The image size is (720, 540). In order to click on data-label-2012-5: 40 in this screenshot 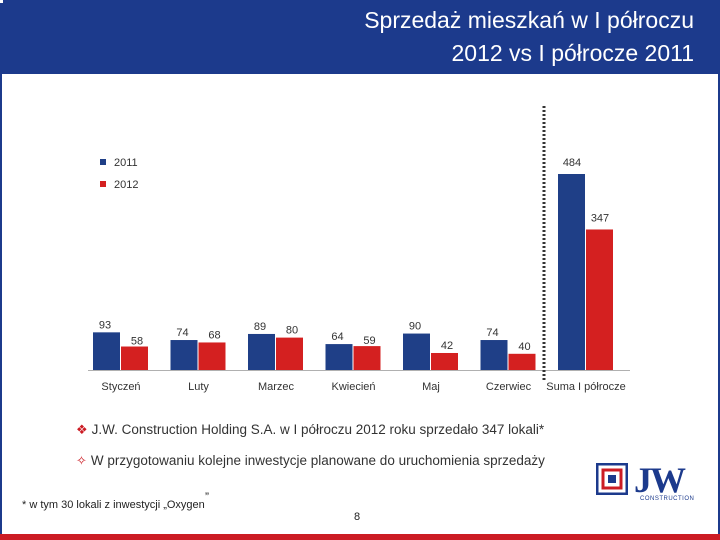, I will do `click(524, 347)`.